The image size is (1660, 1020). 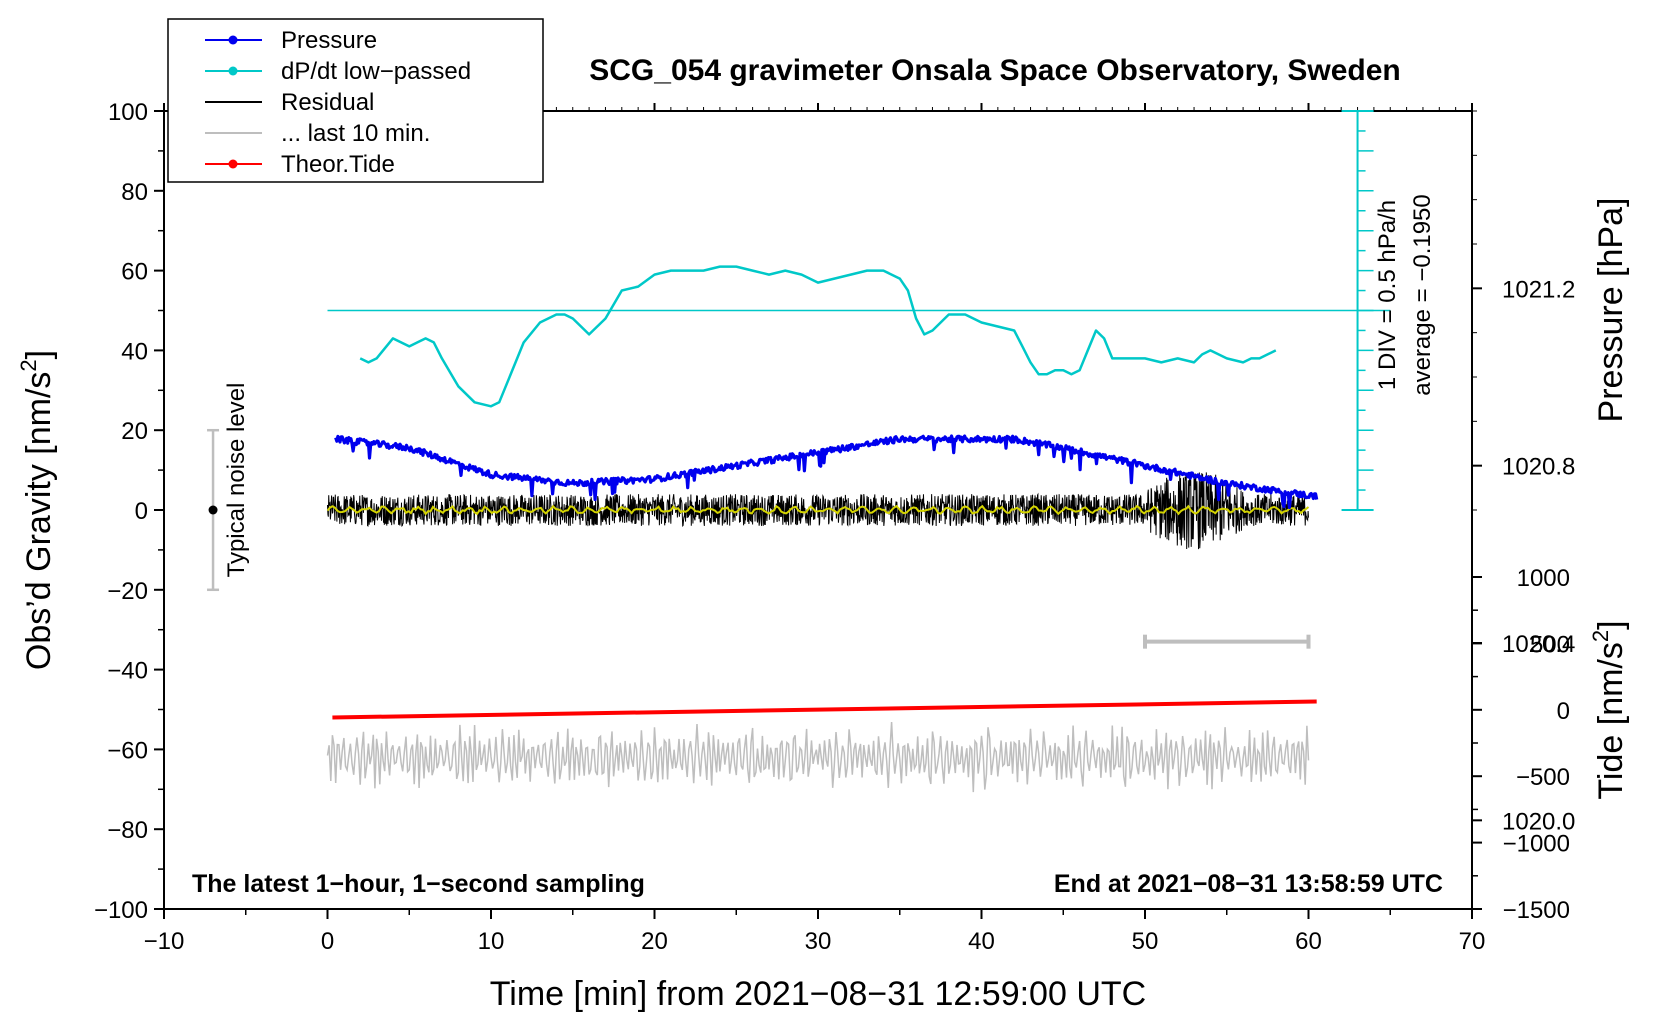 I want to click on legend-box, so click(x=355, y=100).